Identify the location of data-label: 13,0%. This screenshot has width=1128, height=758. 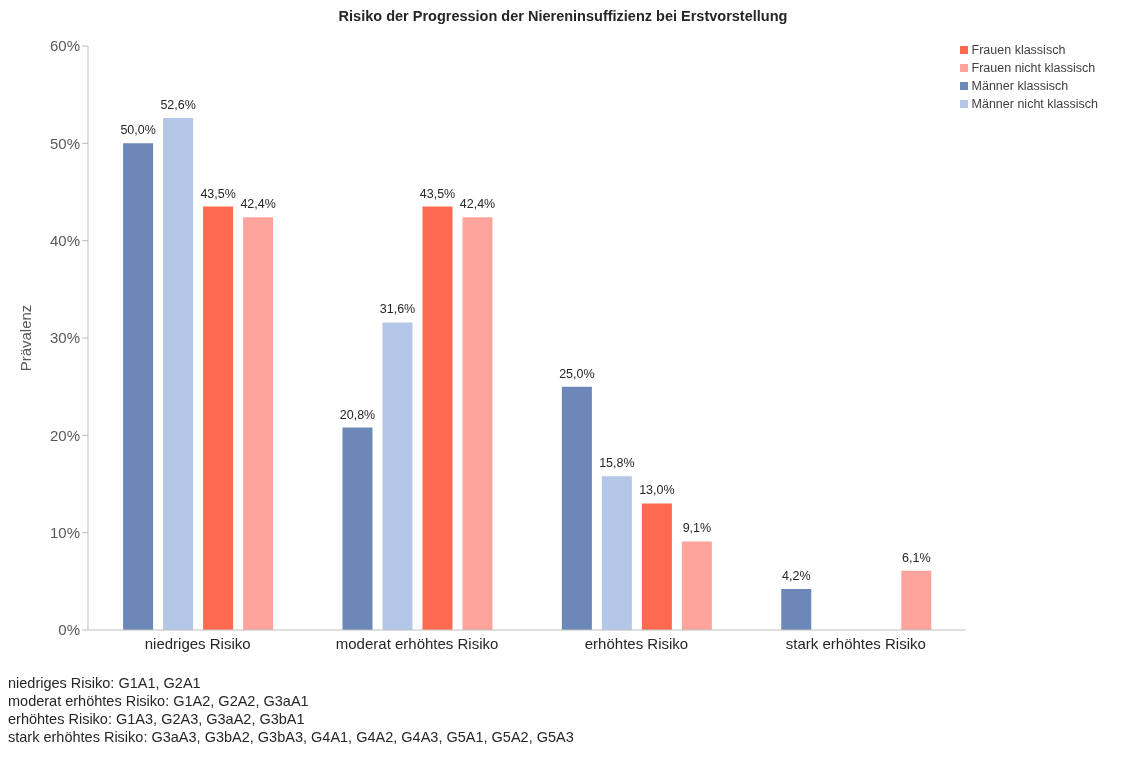
(657, 490).